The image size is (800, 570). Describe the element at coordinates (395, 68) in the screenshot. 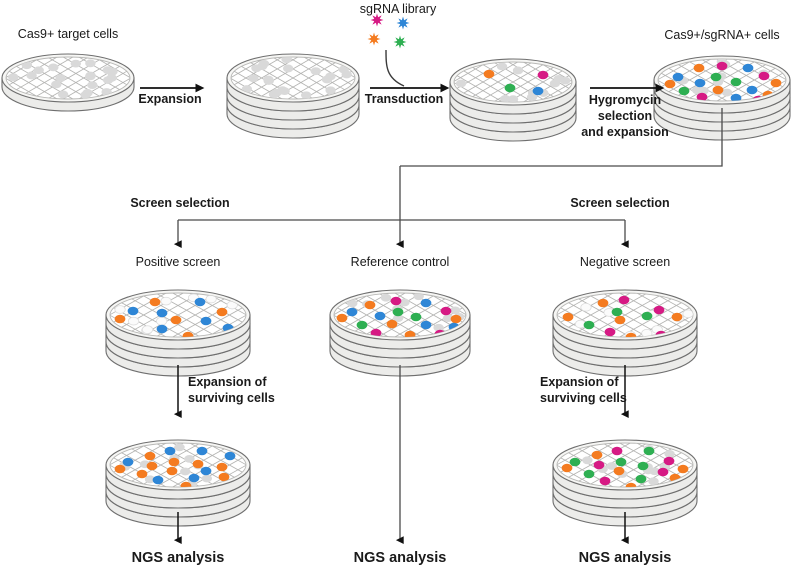

I see `sgrna-drop-curve` at that location.